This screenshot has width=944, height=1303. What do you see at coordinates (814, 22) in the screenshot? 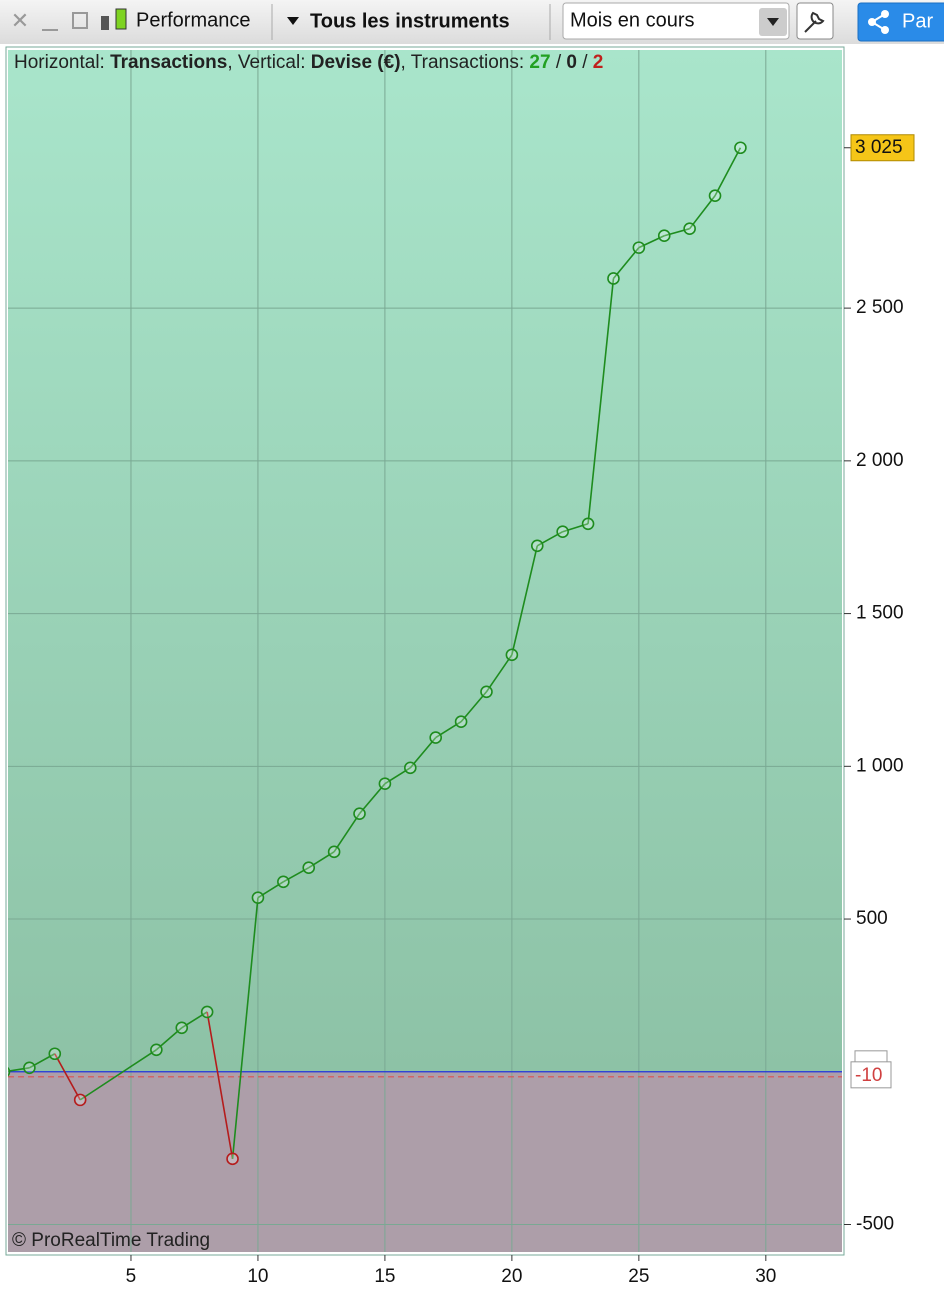
I see `wrench-icon` at bounding box center [814, 22].